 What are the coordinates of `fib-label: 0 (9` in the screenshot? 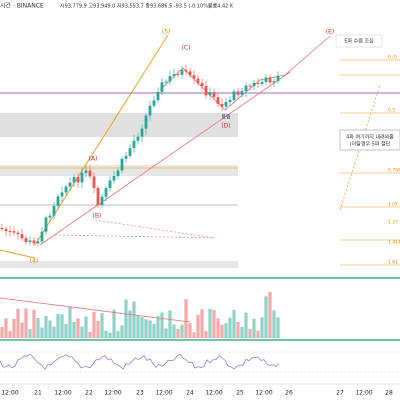 It's located at (392, 58).